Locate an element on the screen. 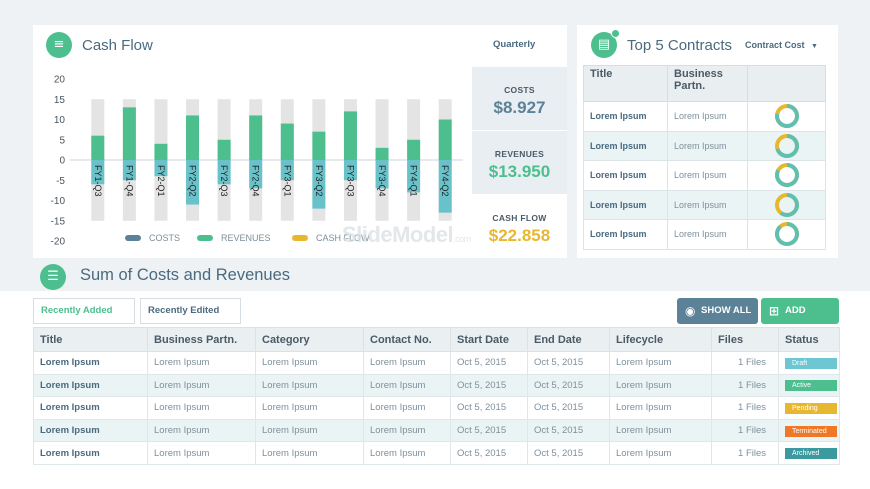 The image size is (870, 489). col-end-date: End Date is located at coordinates (568, 339).